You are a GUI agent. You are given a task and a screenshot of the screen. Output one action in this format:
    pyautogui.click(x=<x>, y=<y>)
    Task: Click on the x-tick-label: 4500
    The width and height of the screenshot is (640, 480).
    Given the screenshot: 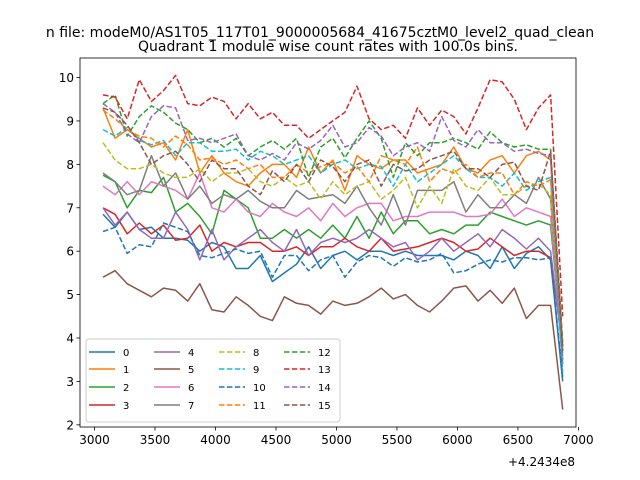 What is the action you would take?
    pyautogui.click(x=276, y=440)
    